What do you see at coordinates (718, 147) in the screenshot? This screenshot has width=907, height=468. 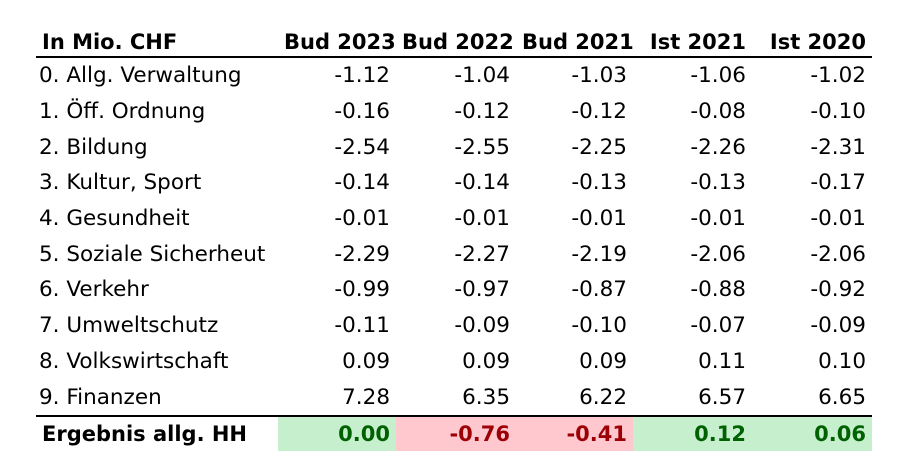 I see `row-value: -2.26` at bounding box center [718, 147].